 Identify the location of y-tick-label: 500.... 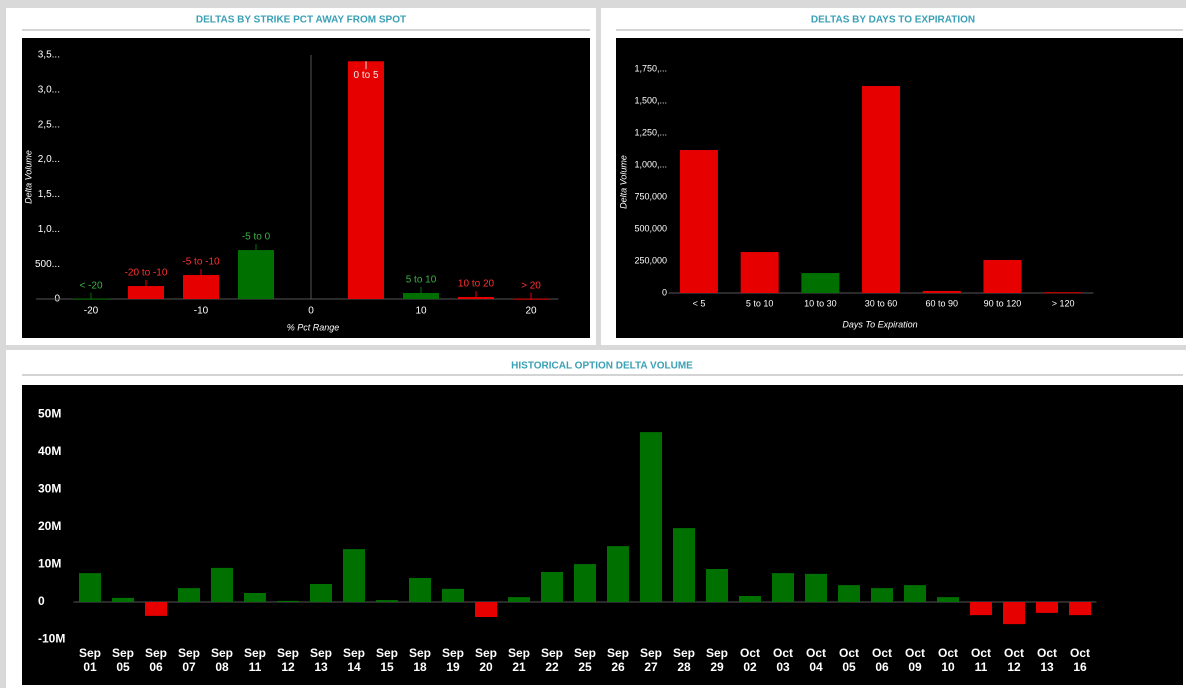
(47, 264).